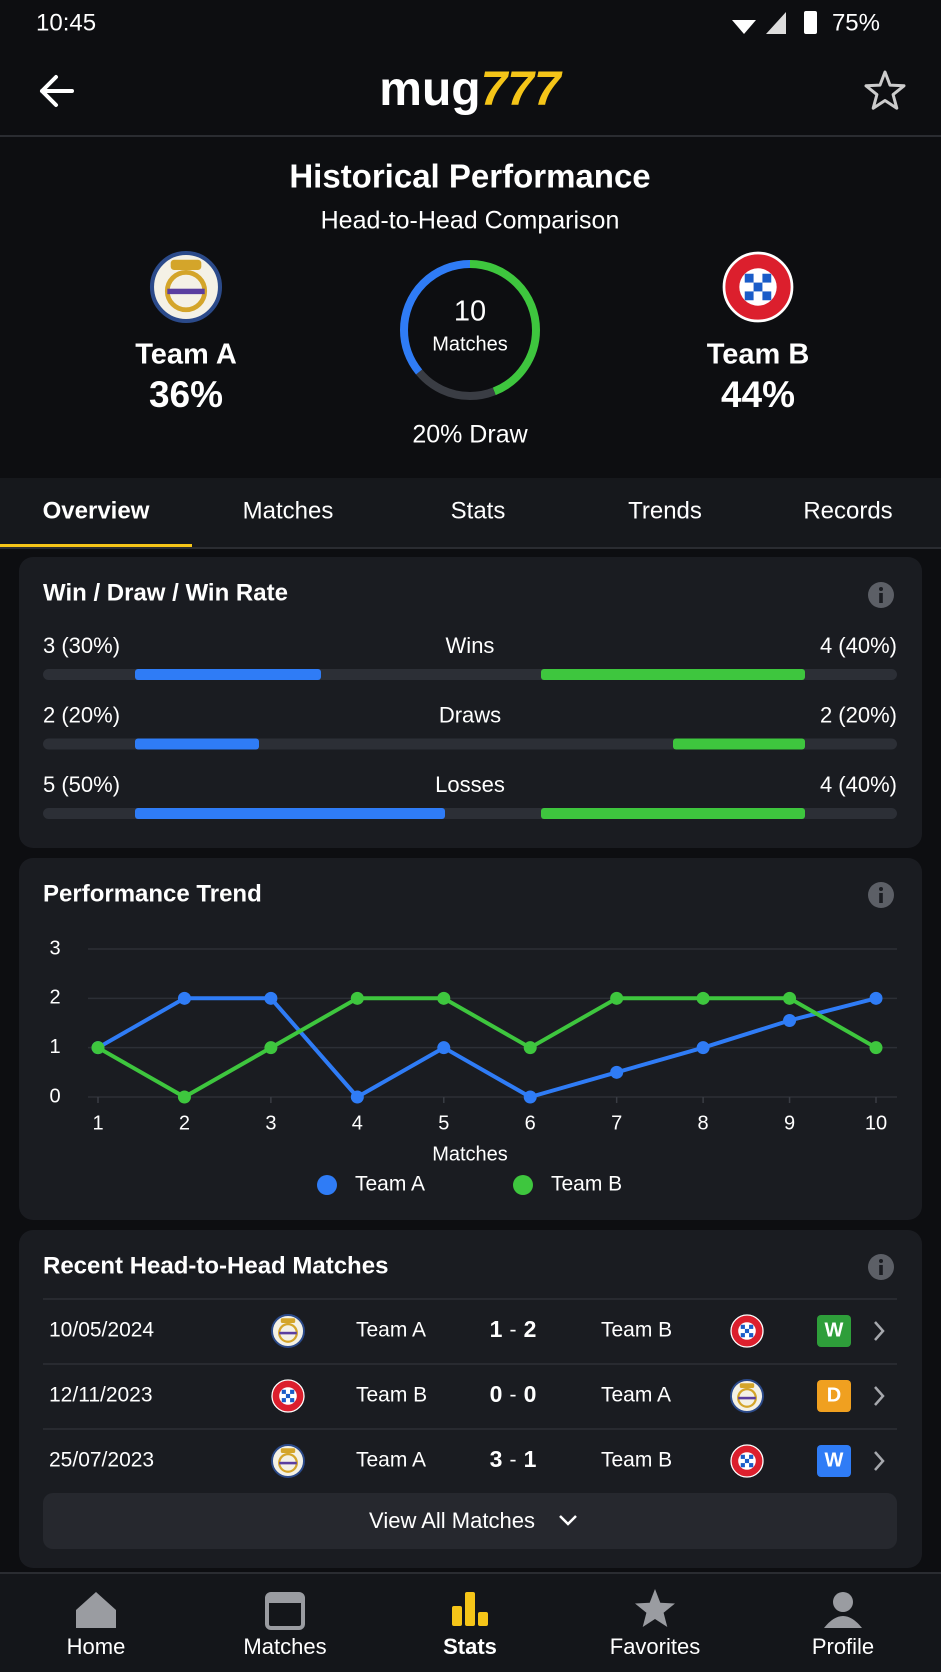 This screenshot has height=1672, width=941. I want to click on nav-label: Matches, so click(284, 1646).